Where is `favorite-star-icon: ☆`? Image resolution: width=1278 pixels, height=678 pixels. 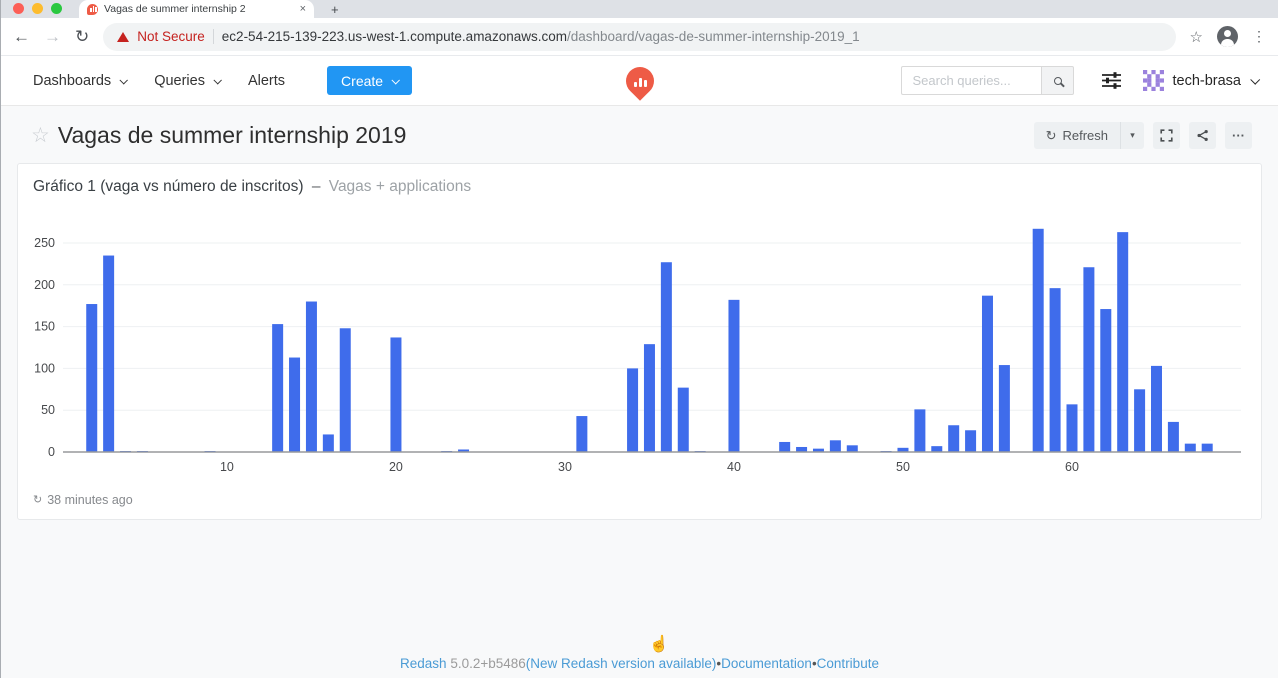
favorite-star-icon: ☆ is located at coordinates (40, 135).